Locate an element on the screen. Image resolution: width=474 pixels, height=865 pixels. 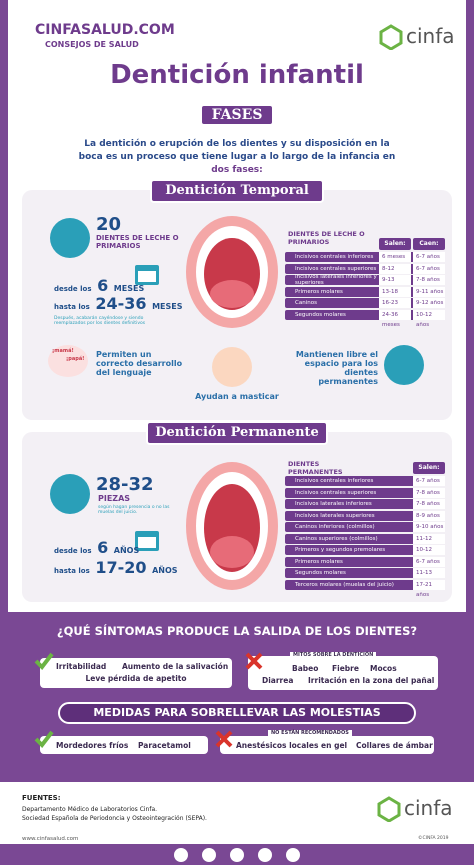
temporal-heading: Dentición Temporal is located at coordinates (237, 191).